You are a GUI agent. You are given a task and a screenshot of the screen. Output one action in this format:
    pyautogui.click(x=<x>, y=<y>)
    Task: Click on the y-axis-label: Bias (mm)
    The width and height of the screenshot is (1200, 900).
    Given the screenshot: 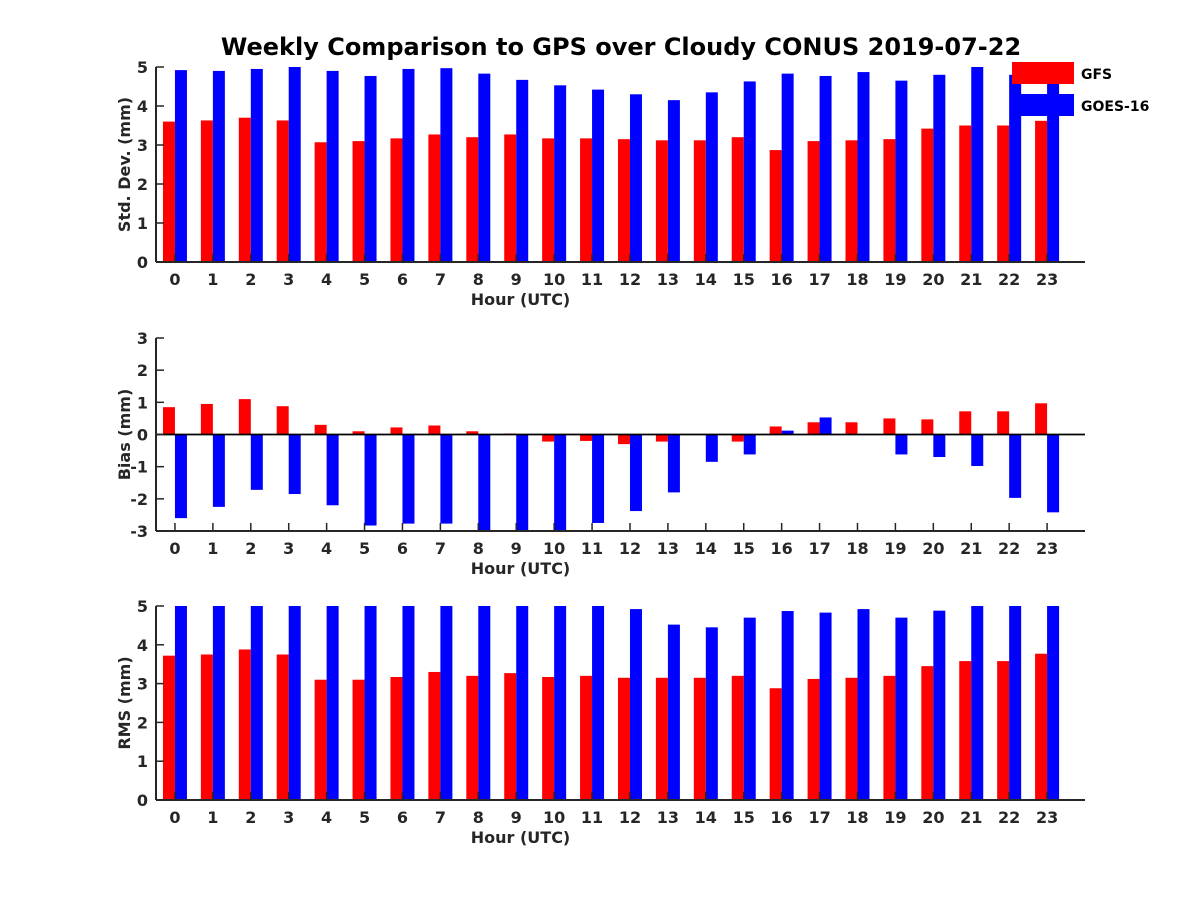 What is the action you would take?
    pyautogui.click(x=124, y=435)
    